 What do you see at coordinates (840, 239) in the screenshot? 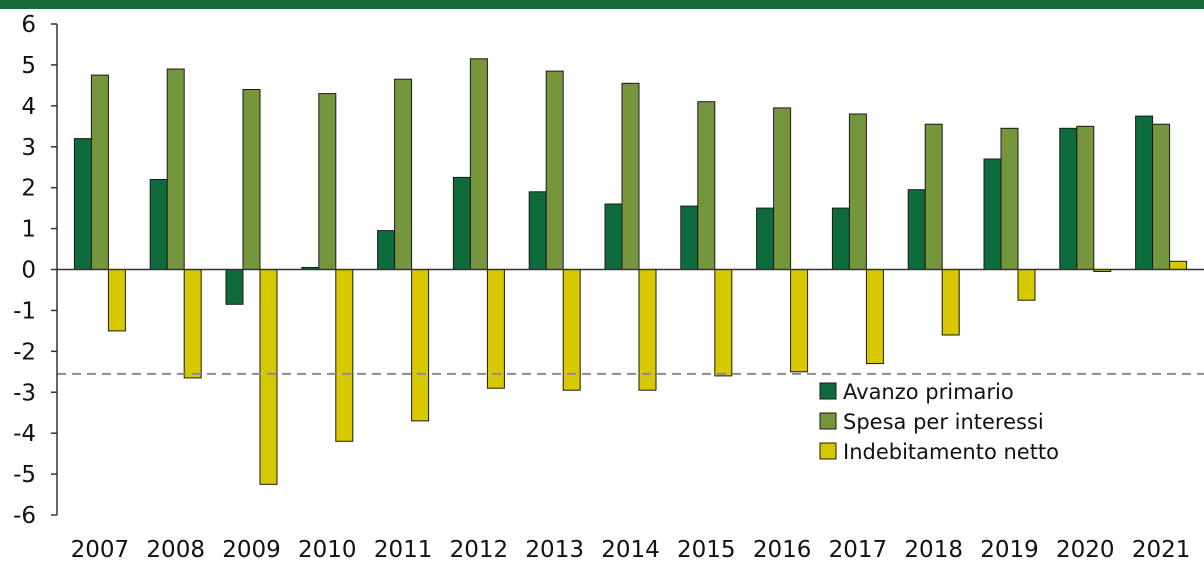
I see `bar-avanzo-2017` at bounding box center [840, 239].